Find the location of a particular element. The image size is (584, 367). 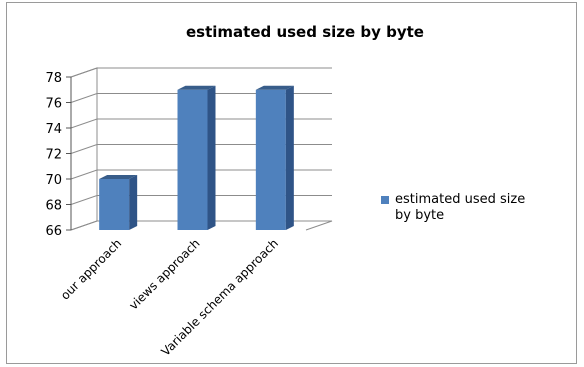

y-tick-labels: 66 68 70 72 74 76 78 is located at coordinates (53, 155).